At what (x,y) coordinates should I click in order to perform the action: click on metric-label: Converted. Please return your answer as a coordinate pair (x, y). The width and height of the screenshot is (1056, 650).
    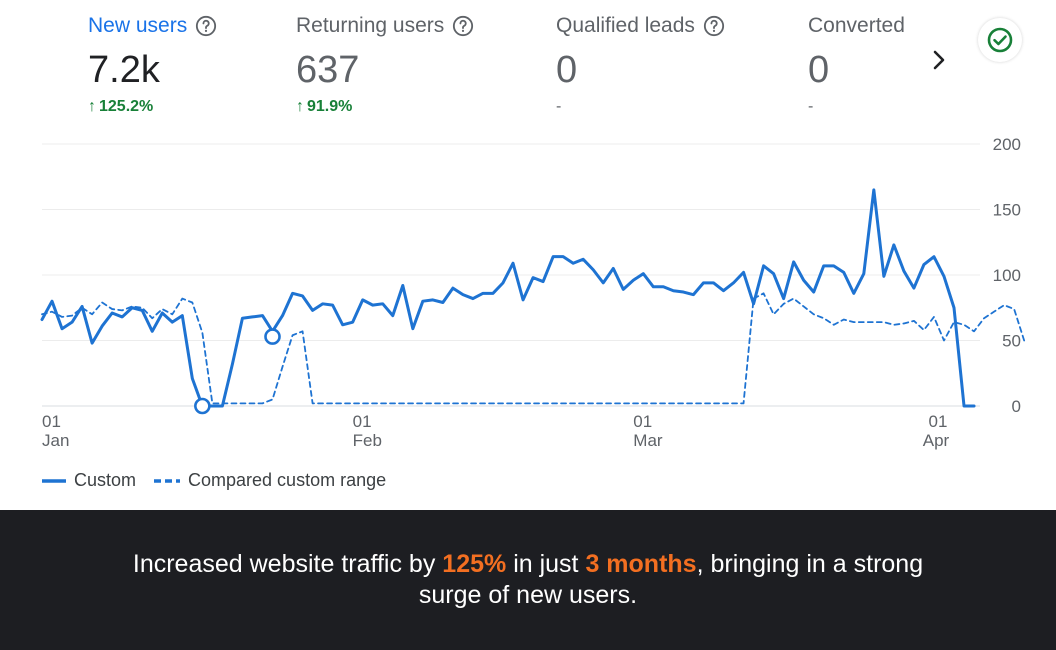
    Looking at the image, I should click on (856, 25).